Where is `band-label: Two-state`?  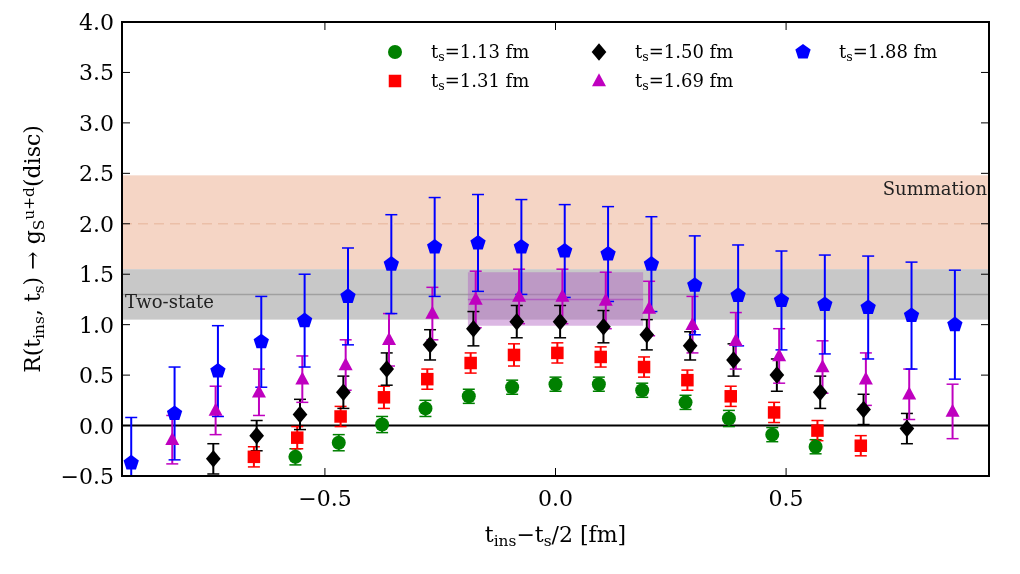
band-label: Two-state is located at coordinates (169, 302).